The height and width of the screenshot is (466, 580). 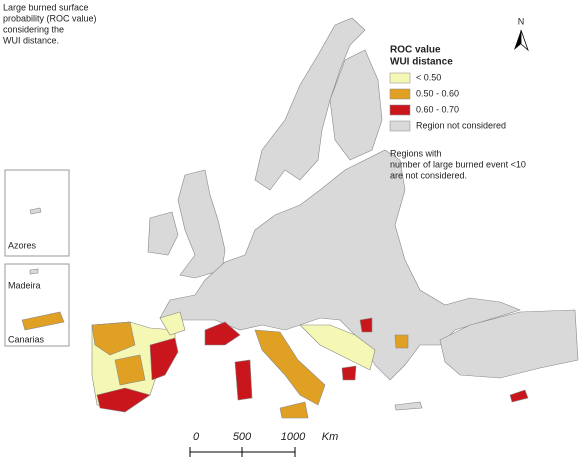 What do you see at coordinates (196, 437) in the screenshot?
I see `scale-label: 0` at bounding box center [196, 437].